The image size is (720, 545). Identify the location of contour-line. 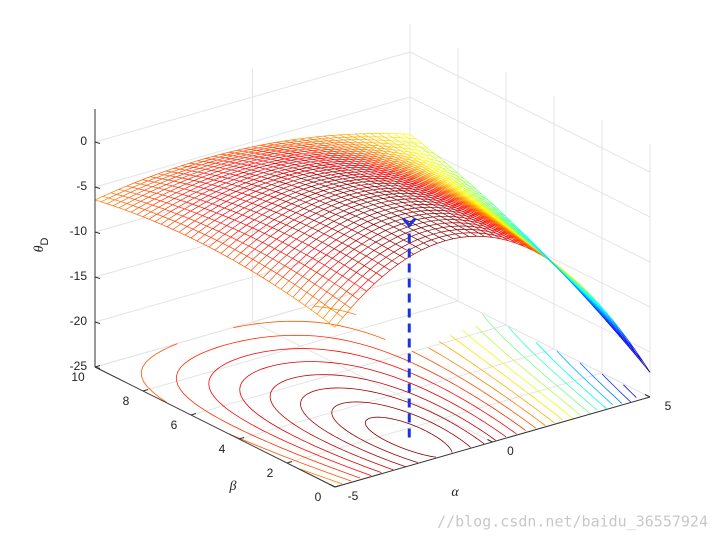
(568, 405).